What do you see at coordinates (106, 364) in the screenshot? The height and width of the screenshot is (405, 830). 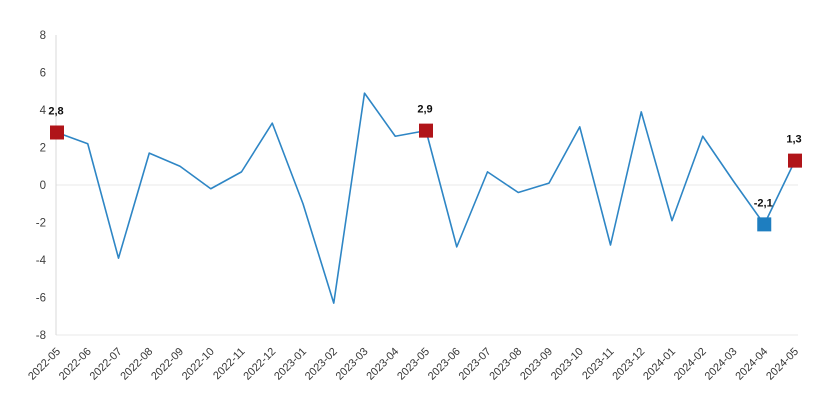 I see `x-axis-tick-label: 2022-07` at bounding box center [106, 364].